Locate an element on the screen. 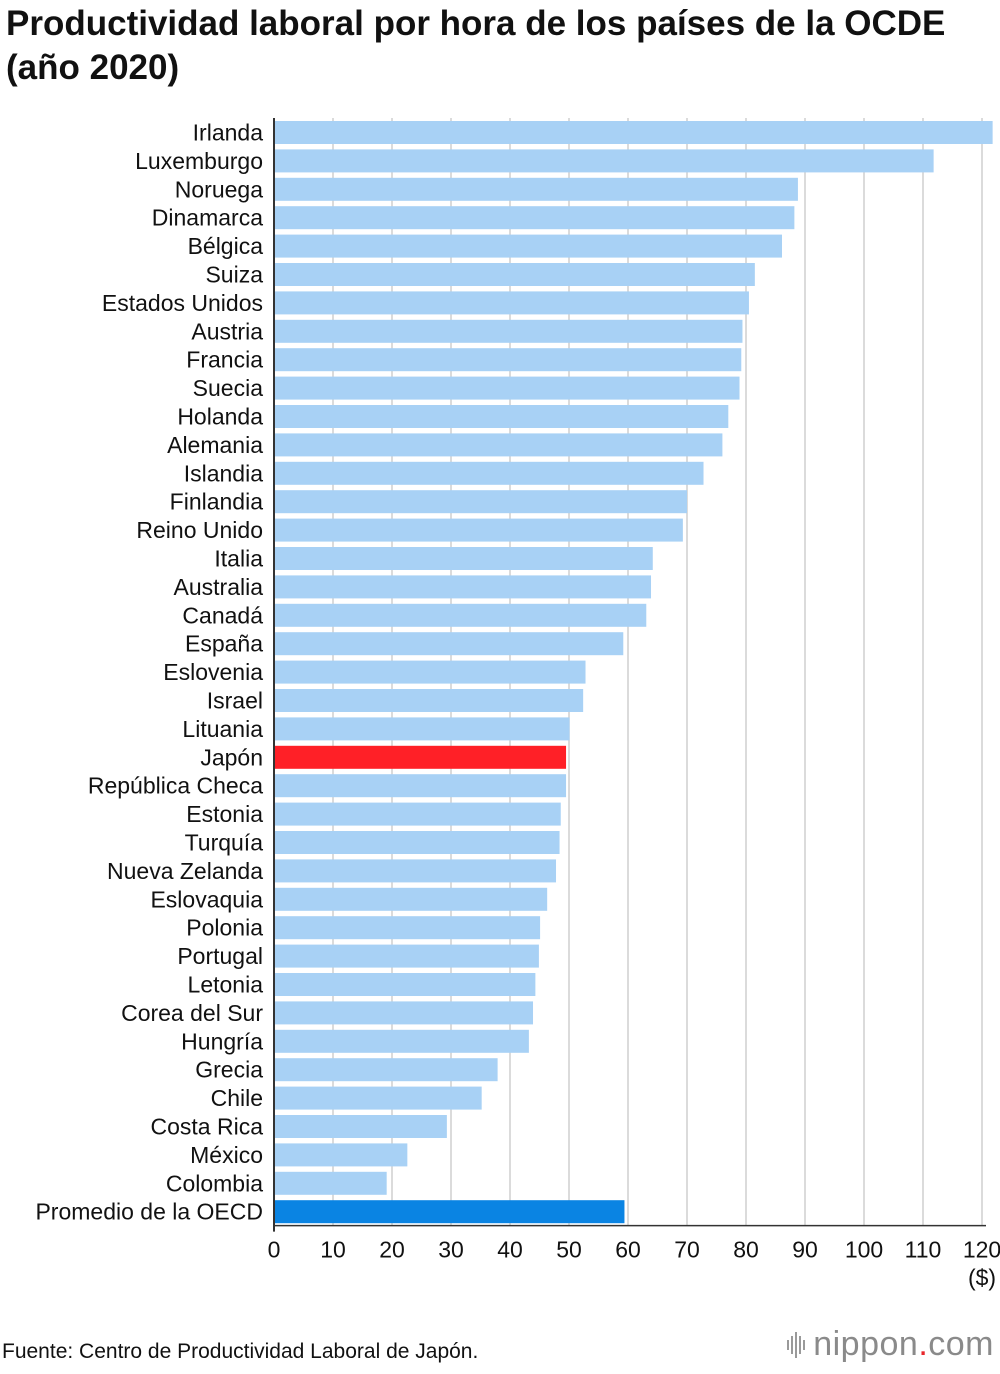  x-tick-label-0: 0 is located at coordinates (274, 1250).